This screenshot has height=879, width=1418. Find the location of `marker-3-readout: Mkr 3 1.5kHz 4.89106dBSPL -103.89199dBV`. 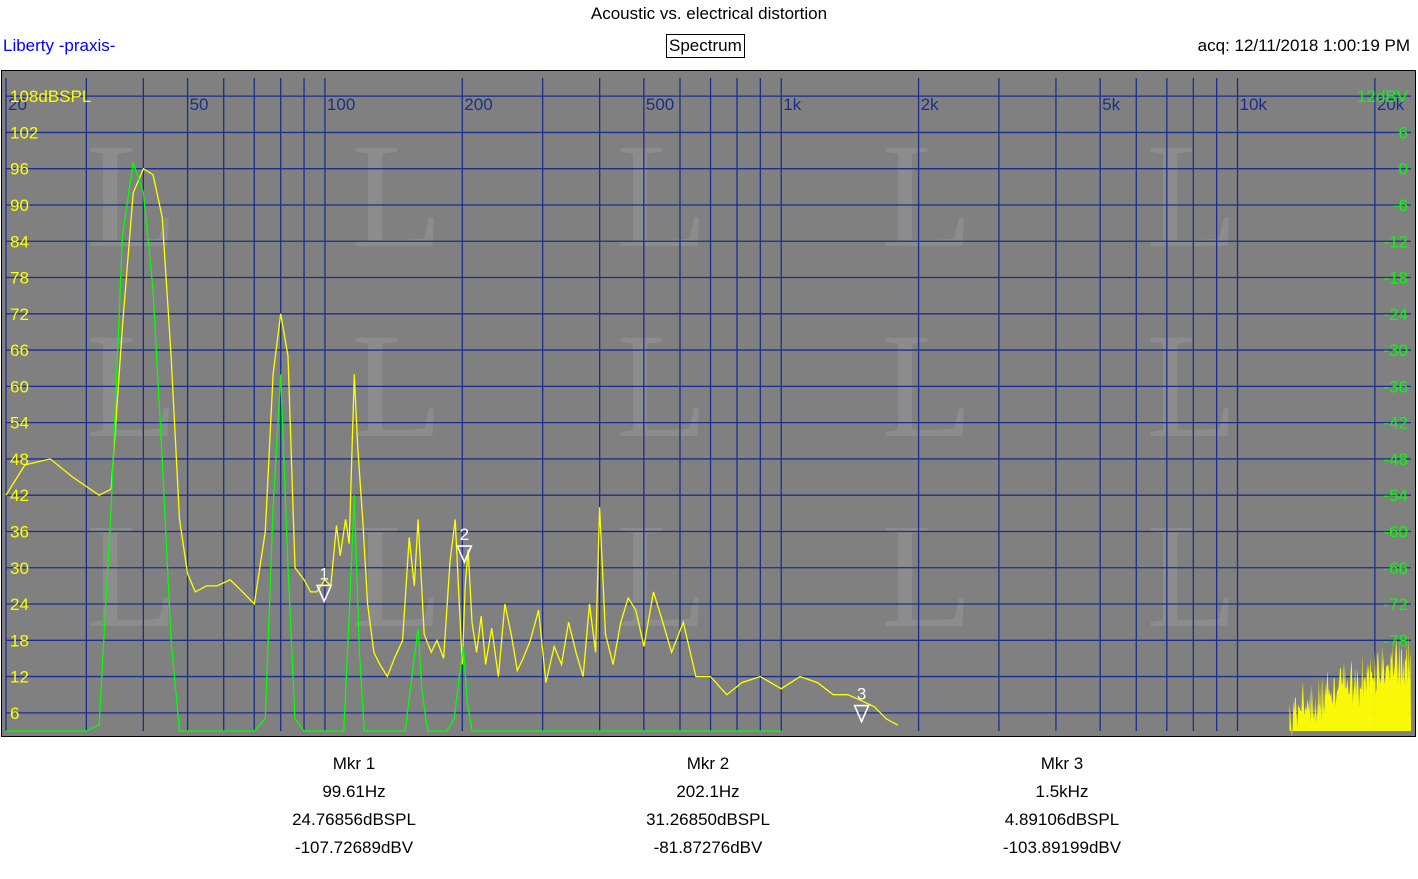

marker-3-readout: Mkr 3 1.5kHz 4.89106dBSPL -103.89199dBV is located at coordinates (1062, 808).